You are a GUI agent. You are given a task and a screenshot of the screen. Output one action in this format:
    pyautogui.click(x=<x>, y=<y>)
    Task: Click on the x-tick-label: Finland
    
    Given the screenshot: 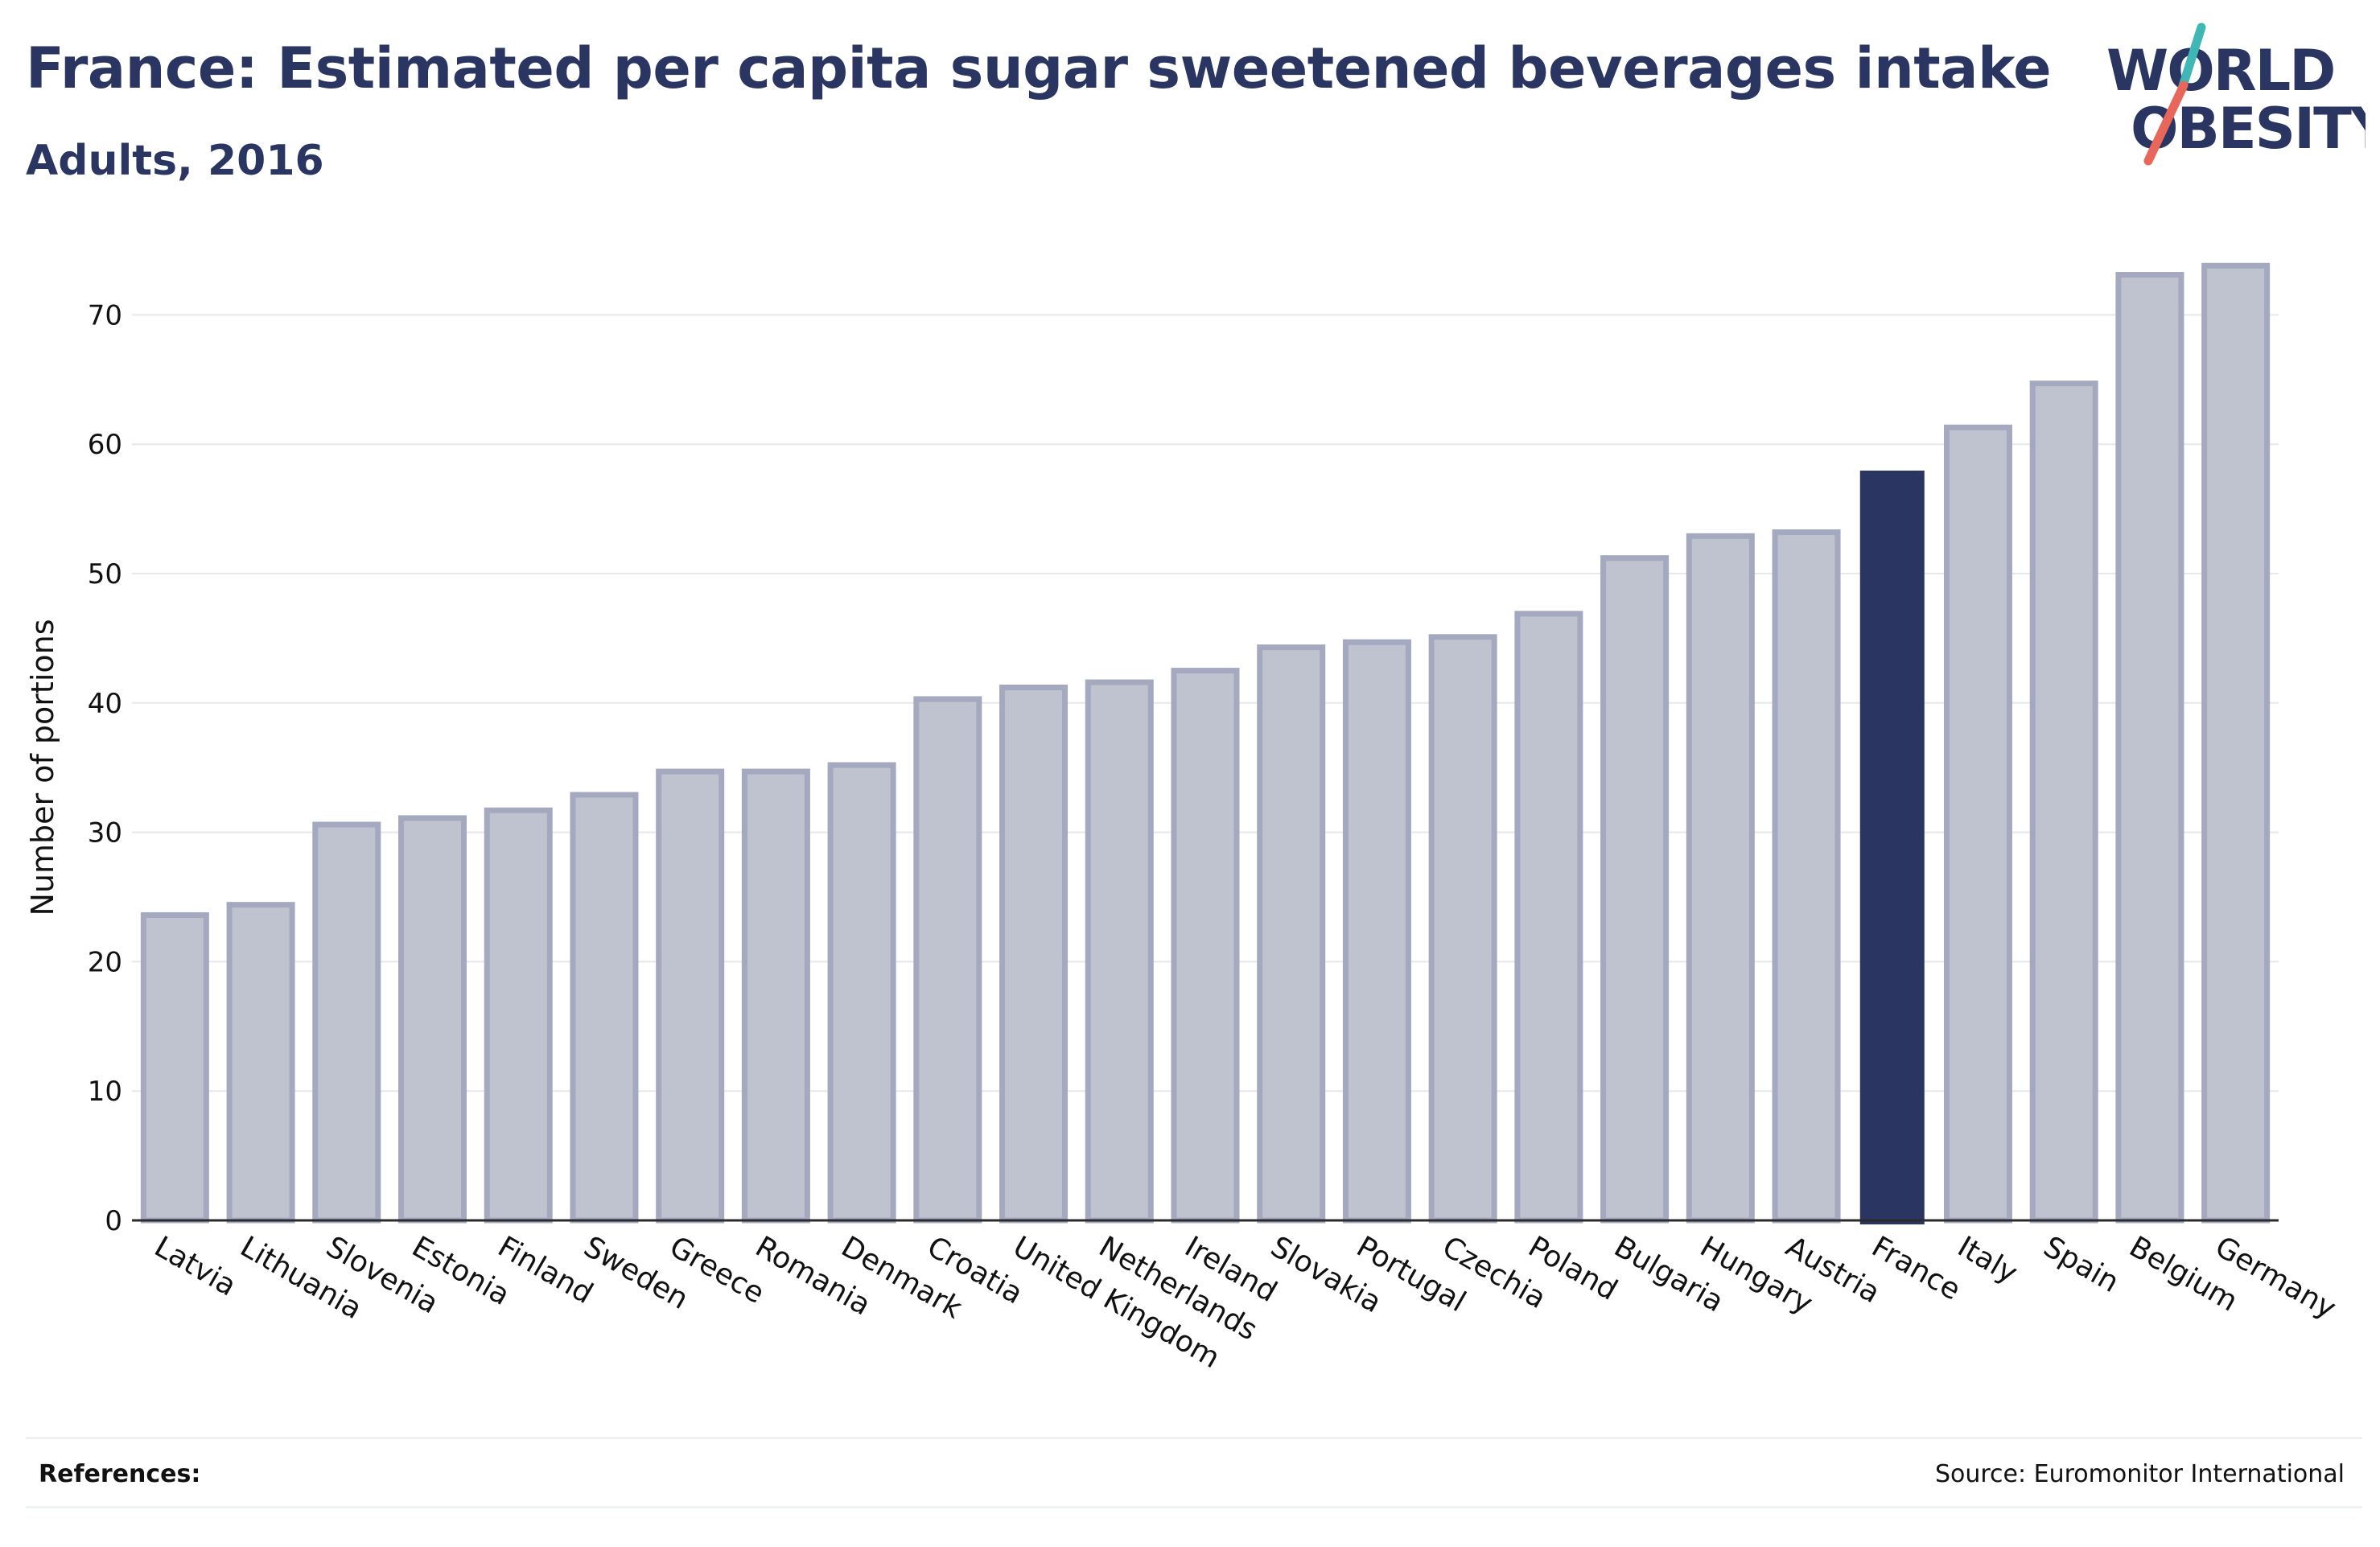 What is the action you would take?
    pyautogui.click(x=545, y=1270)
    